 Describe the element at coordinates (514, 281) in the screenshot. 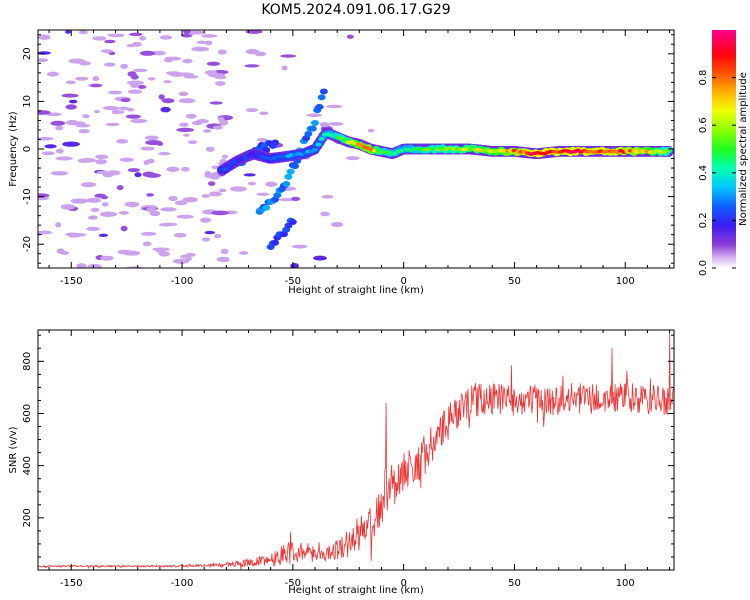

I see `x-tick-label: 50` at that location.